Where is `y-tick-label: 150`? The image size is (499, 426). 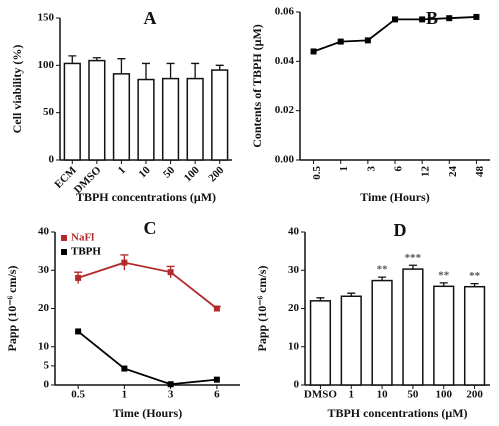
y-tick-label: 150 is located at coordinates (46, 18).